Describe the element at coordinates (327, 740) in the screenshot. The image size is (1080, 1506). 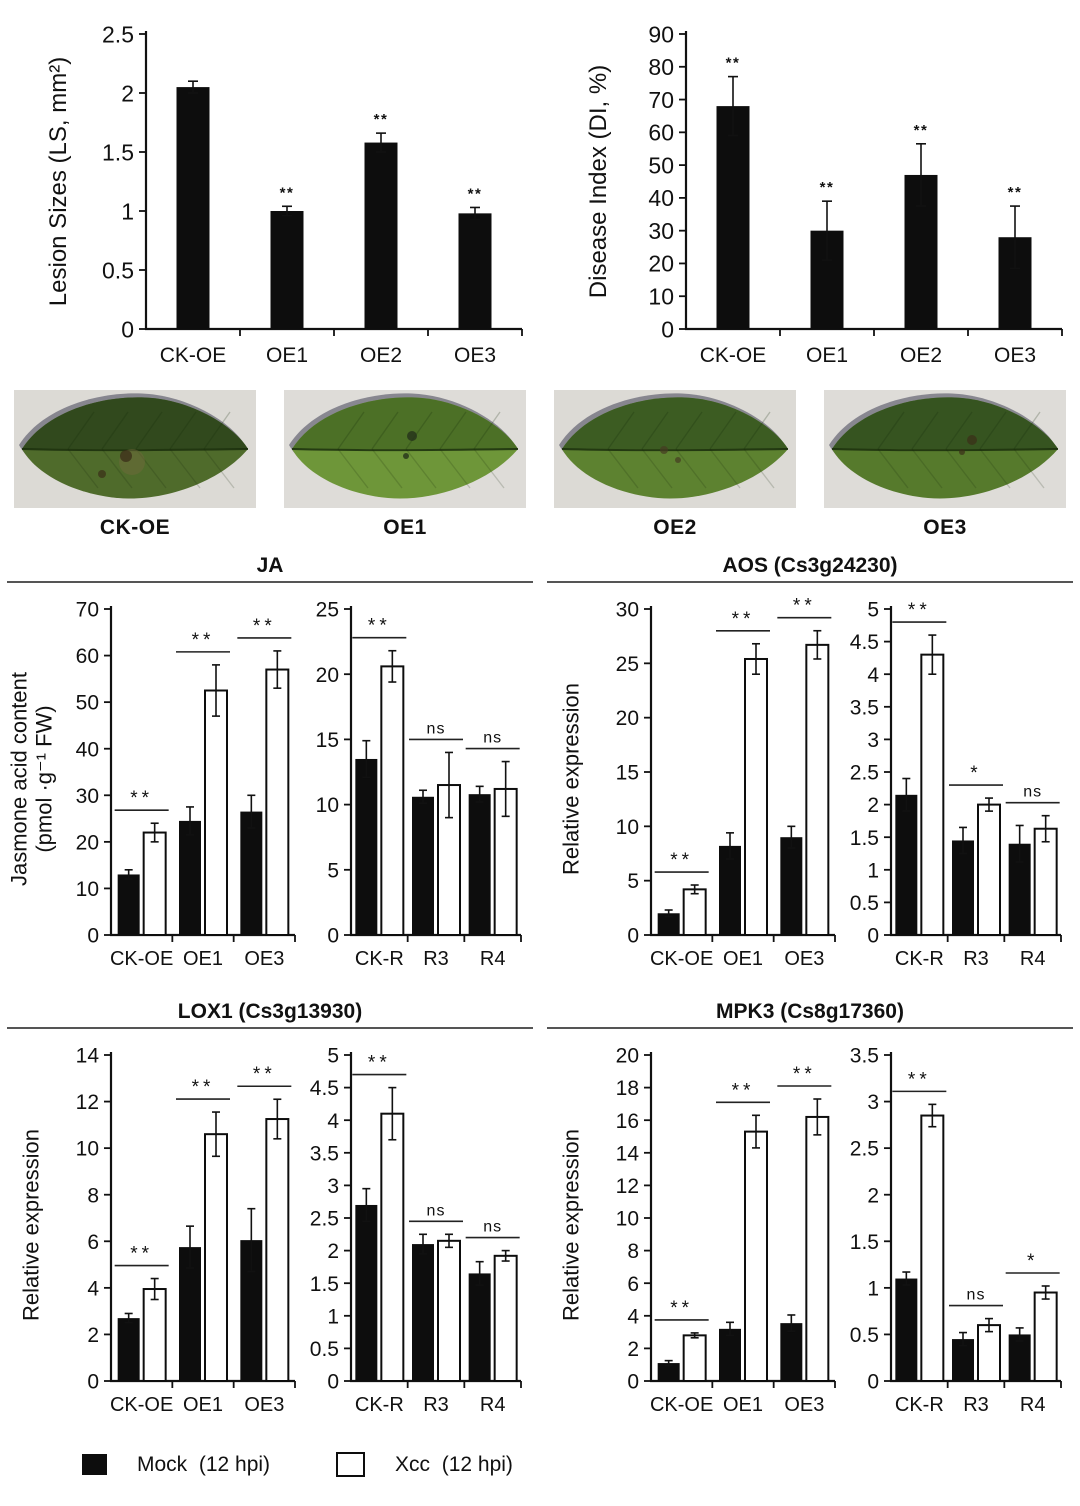
I see `svg-text: 15` at that location.